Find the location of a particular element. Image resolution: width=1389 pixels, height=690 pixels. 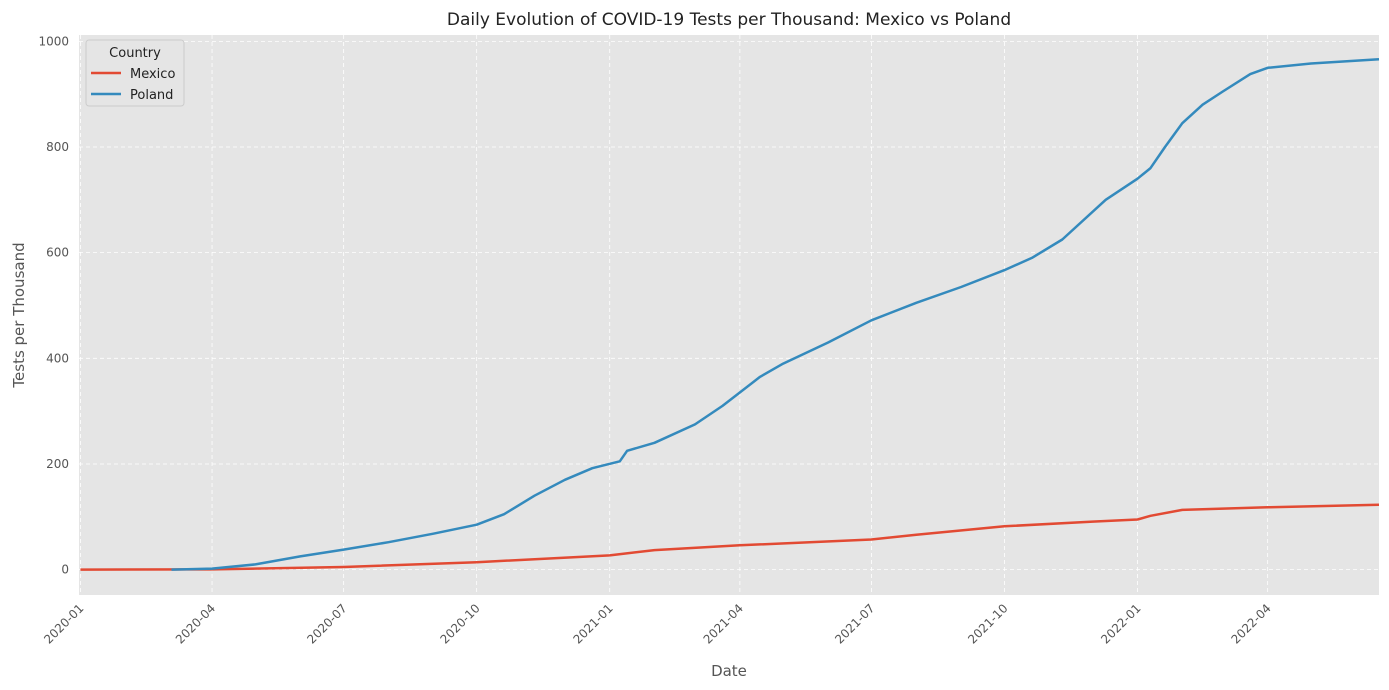

y-tick-label: 200 is located at coordinates (57, 464).